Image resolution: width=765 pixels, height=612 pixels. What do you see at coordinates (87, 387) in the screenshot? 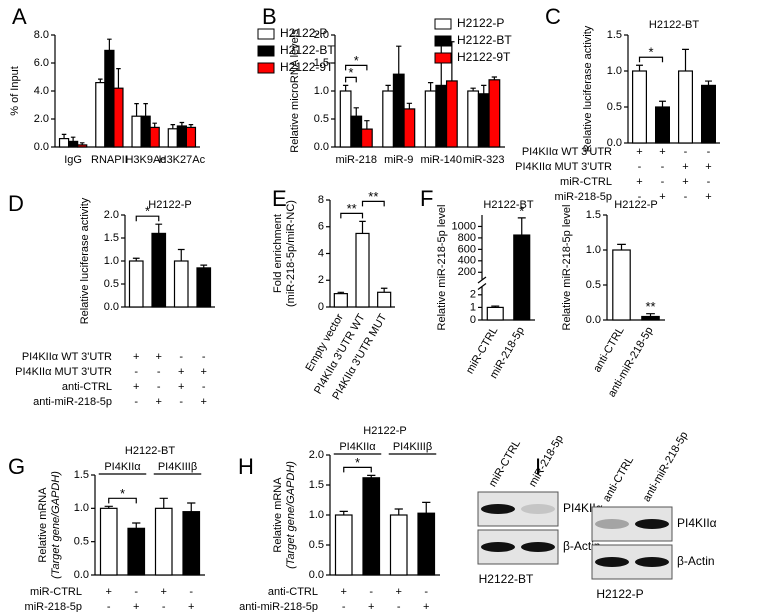
I see `row-label: anti-CTRL` at bounding box center [87, 387].